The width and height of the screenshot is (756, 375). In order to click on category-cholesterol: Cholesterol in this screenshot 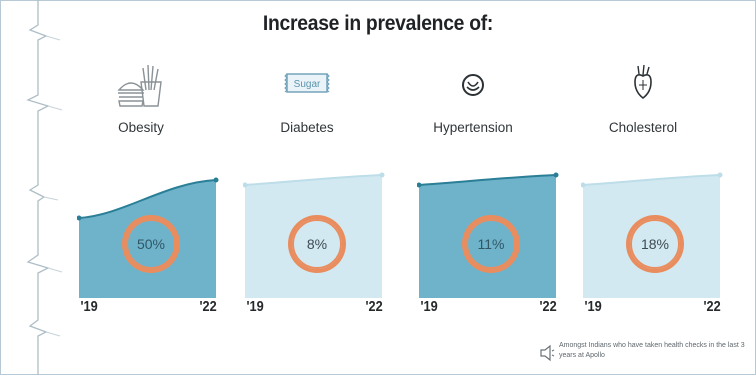, I will do `click(643, 102)`.